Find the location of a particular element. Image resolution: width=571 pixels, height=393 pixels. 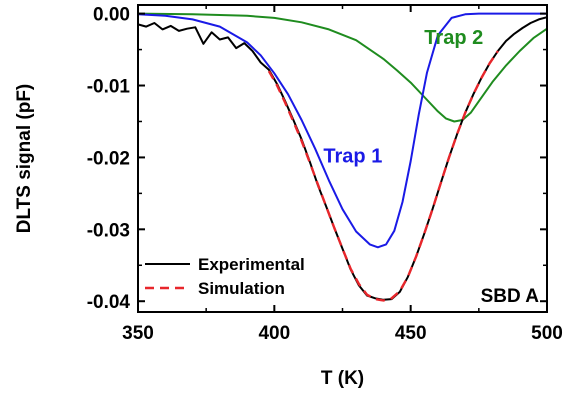

x-tick-label: 400 is located at coordinates (274, 333).